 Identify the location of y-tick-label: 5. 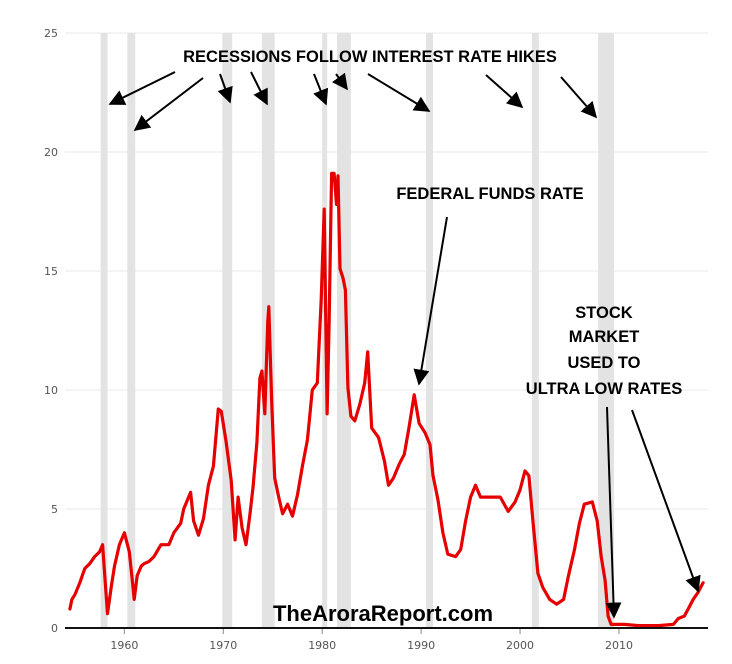
(54, 509).